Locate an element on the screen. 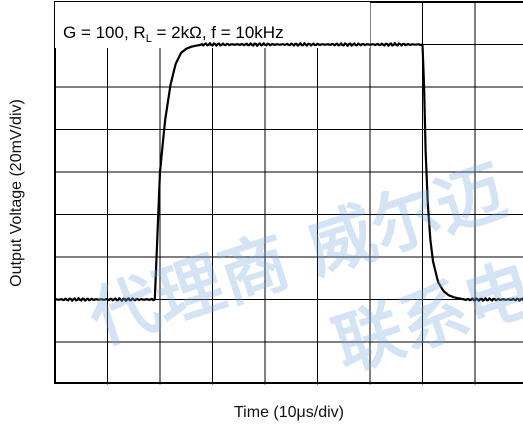 This screenshot has height=436, width=523. annotation-text: G = 100, RL = 2kΩ, f = 10kHz is located at coordinates (173, 34).